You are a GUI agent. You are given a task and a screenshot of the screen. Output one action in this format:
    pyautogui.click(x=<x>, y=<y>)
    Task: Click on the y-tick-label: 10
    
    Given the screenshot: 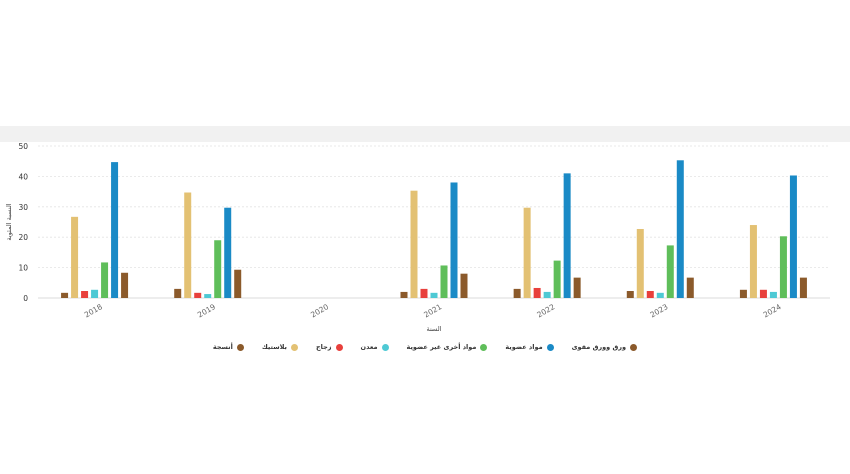 What is the action you would take?
    pyautogui.click(x=23, y=268)
    